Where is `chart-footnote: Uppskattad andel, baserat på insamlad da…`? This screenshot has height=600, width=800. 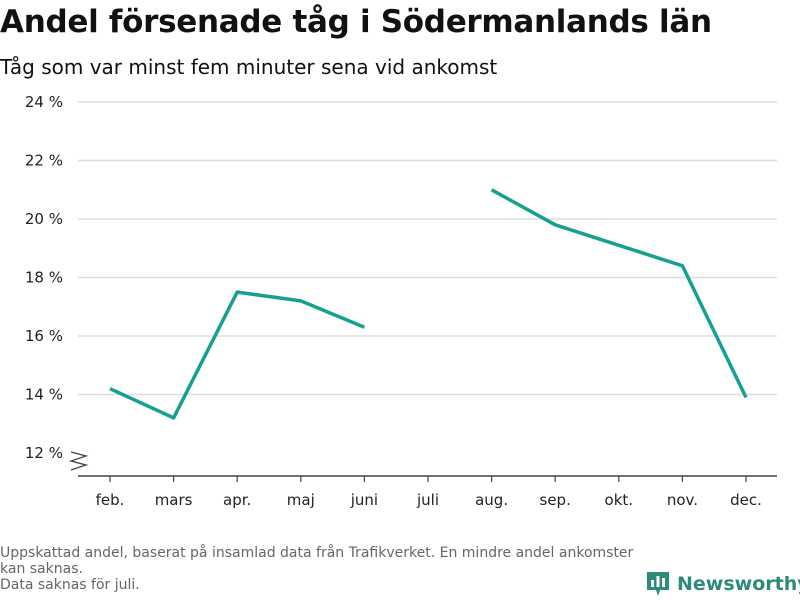
chart-footnote: Uppskattad andel, baserat på insamlad da… is located at coordinates (320, 569).